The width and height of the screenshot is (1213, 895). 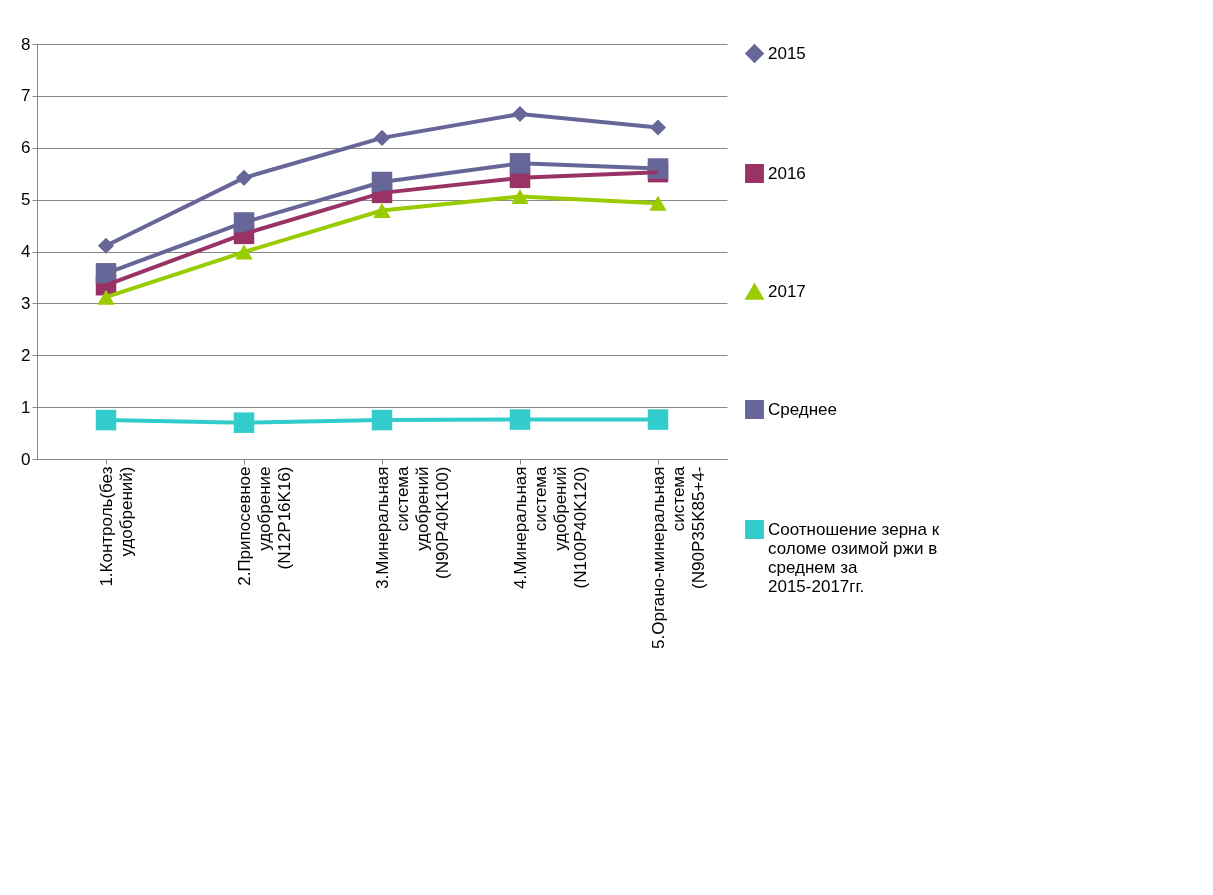 What do you see at coordinates (264, 526) in the screenshot?
I see `x-tick-label: 2.Припосевное удобрение (N12P16K16)` at bounding box center [264, 526].